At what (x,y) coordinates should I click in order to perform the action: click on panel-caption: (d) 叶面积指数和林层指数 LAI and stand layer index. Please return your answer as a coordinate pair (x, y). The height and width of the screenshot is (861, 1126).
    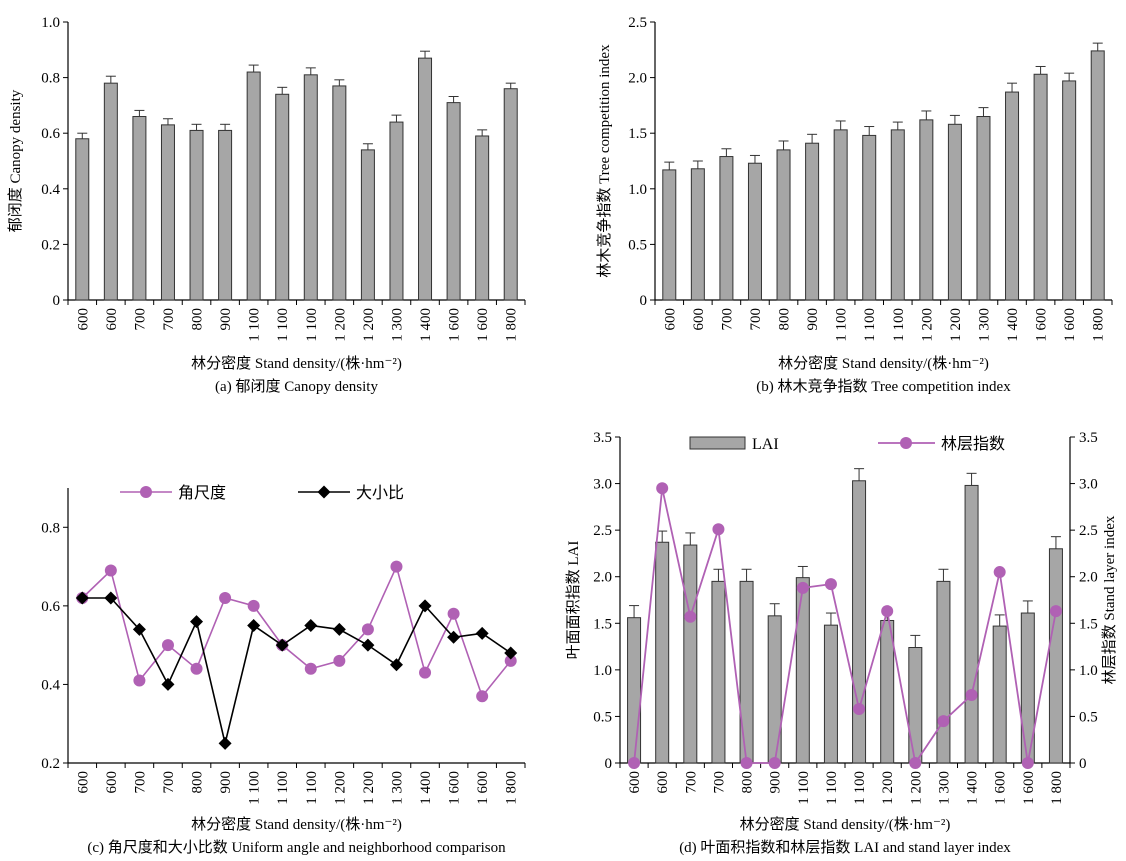
    Looking at the image, I should click on (845, 847).